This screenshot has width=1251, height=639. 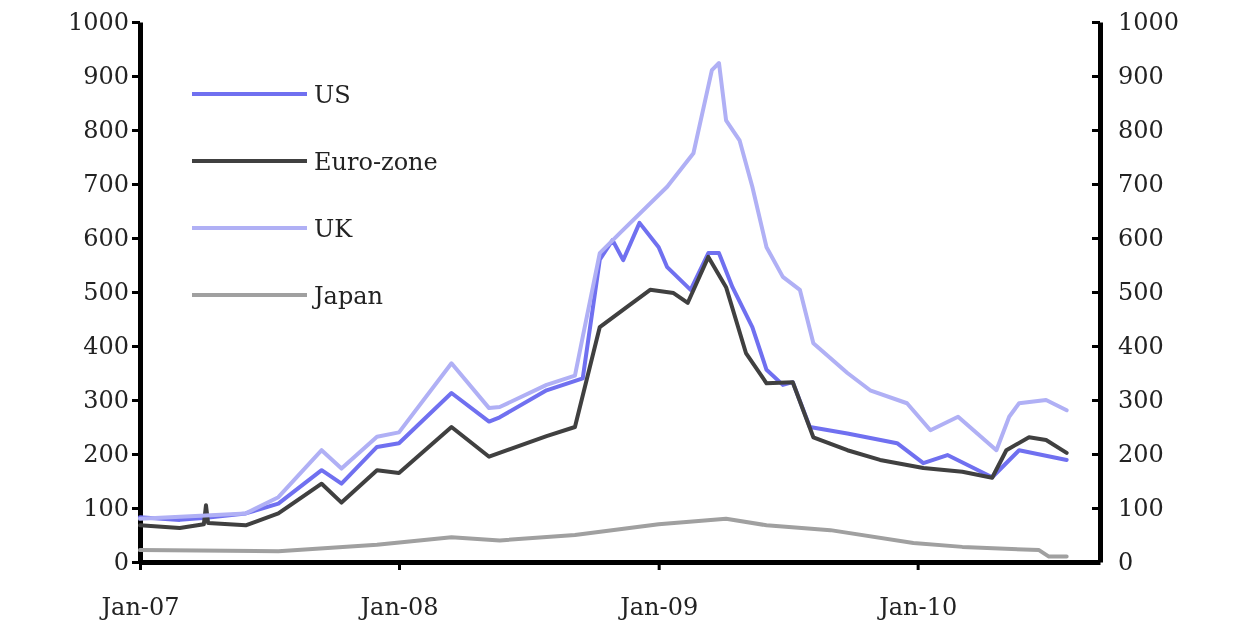 I want to click on y2-tick-label: 700, so click(x=1141, y=184).